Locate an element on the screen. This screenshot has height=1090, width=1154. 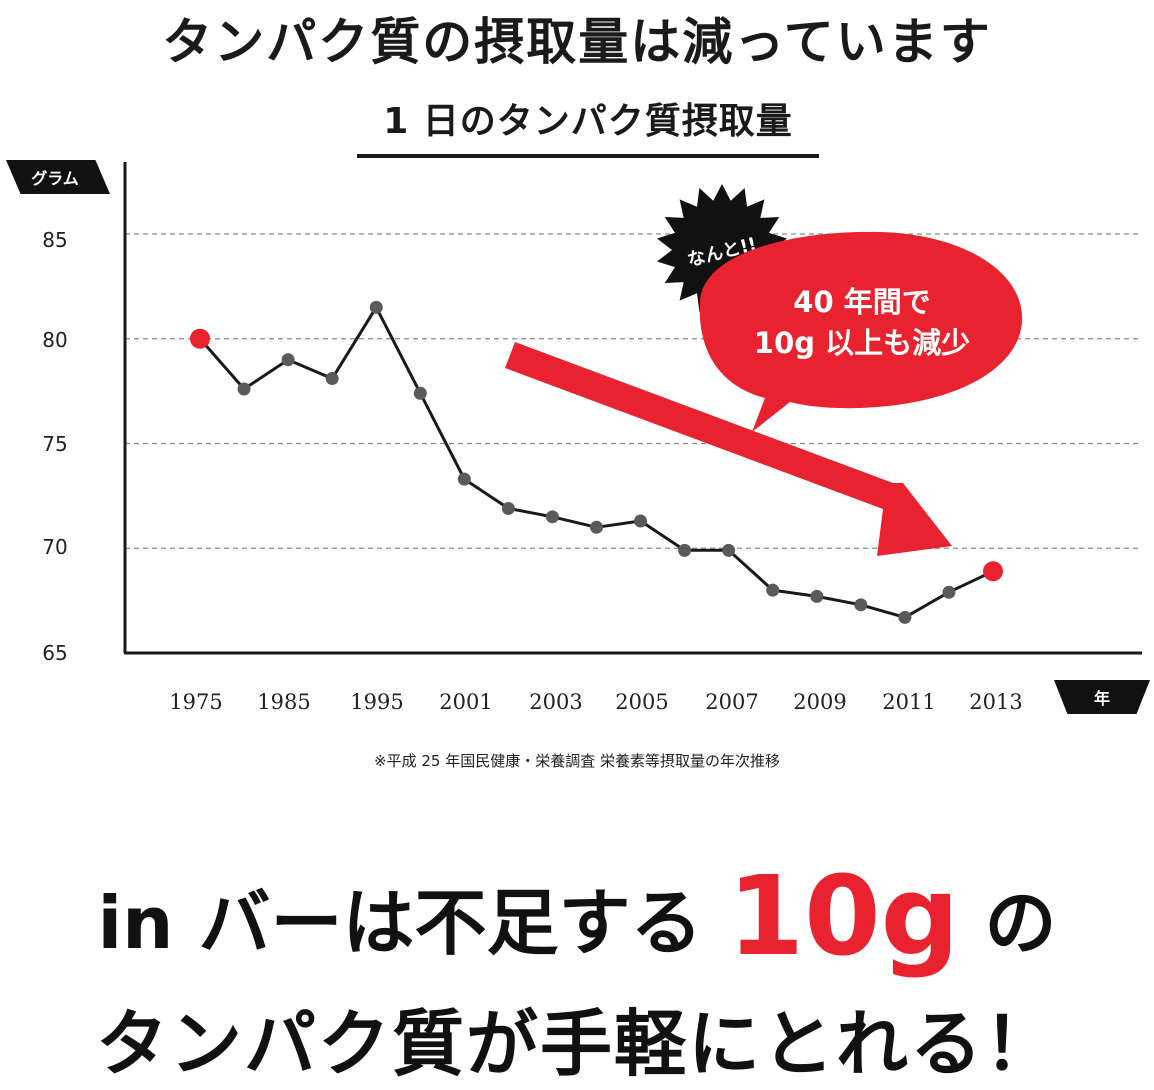
x-tick-label: 2007 is located at coordinates (732, 702).